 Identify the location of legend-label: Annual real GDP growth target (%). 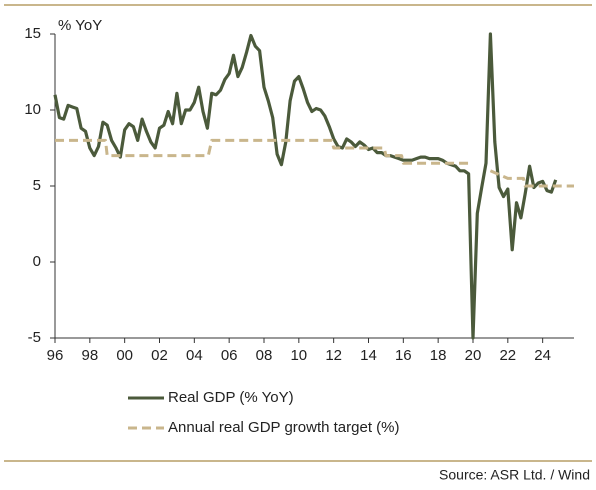
(284, 427).